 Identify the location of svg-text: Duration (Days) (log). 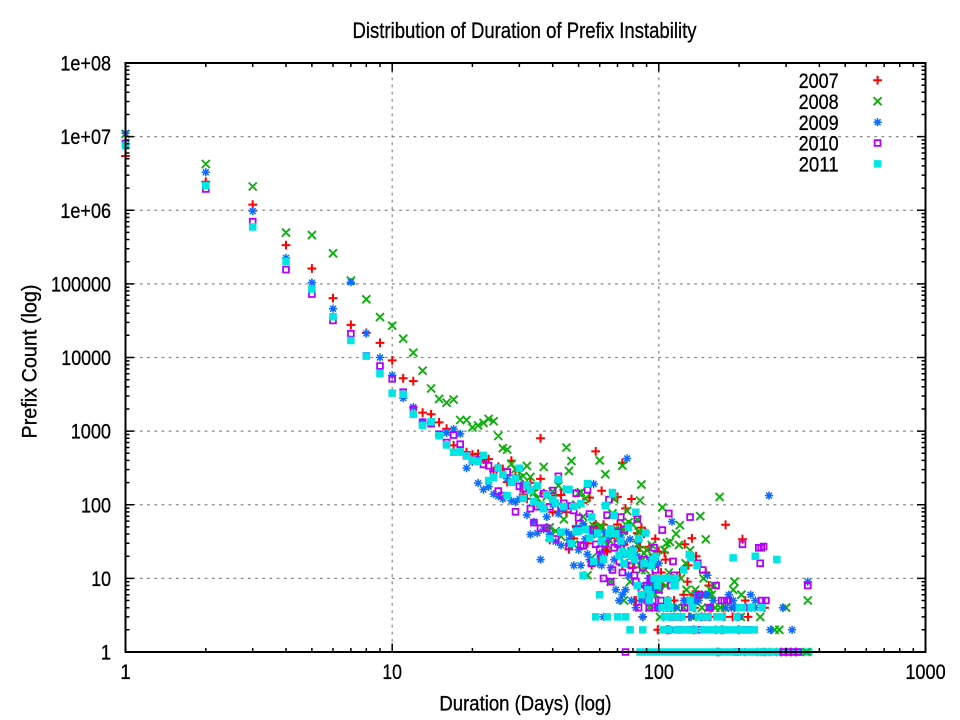
(525, 704).